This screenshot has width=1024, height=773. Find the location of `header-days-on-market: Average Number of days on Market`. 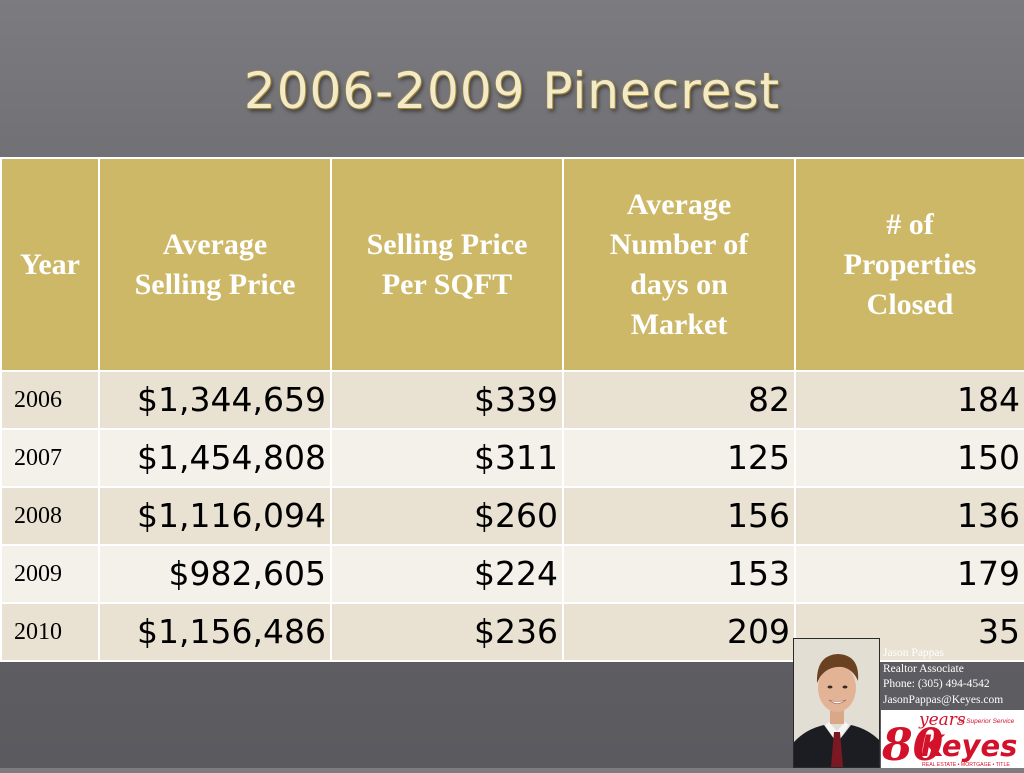

header-days-on-market: Average Number of days on Market is located at coordinates (679, 264).